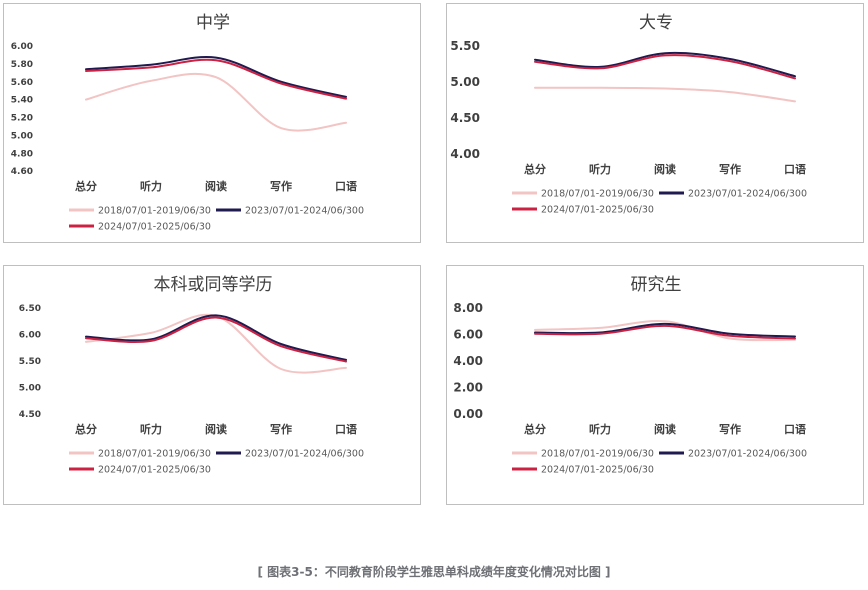 The height and width of the screenshot is (590, 868). I want to click on chart-1-legend-label-2: 2024/07/01-2025/06/30, so click(597, 210).